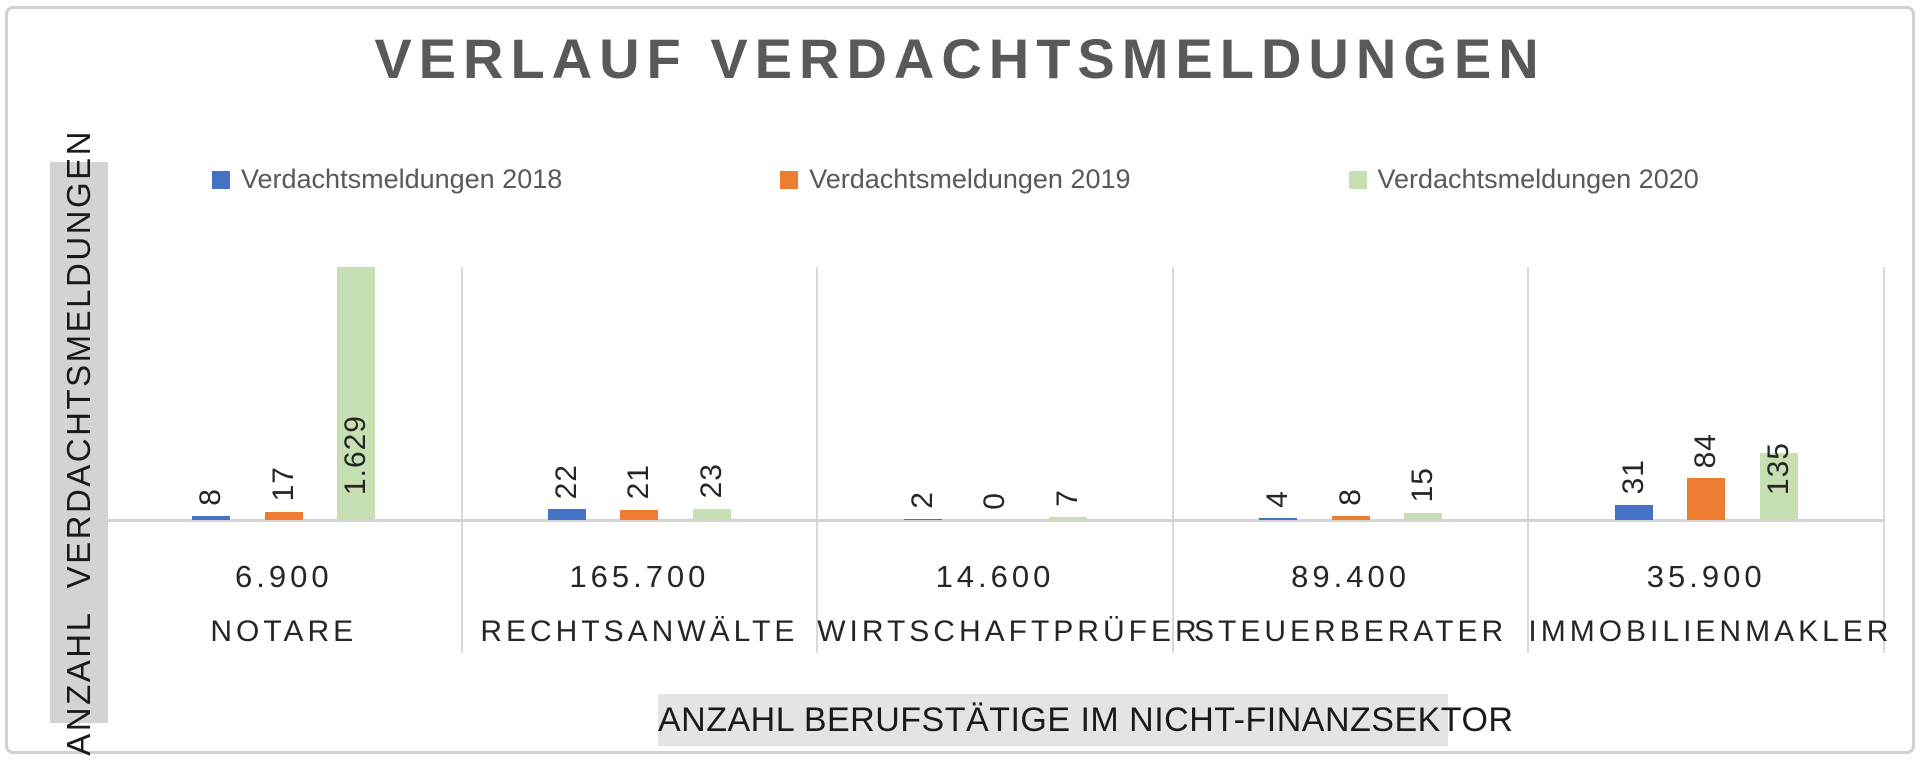 This screenshot has height=760, width=1920. Describe the element at coordinates (995, 520) in the screenshot. I see `x-axis-line` at that location.